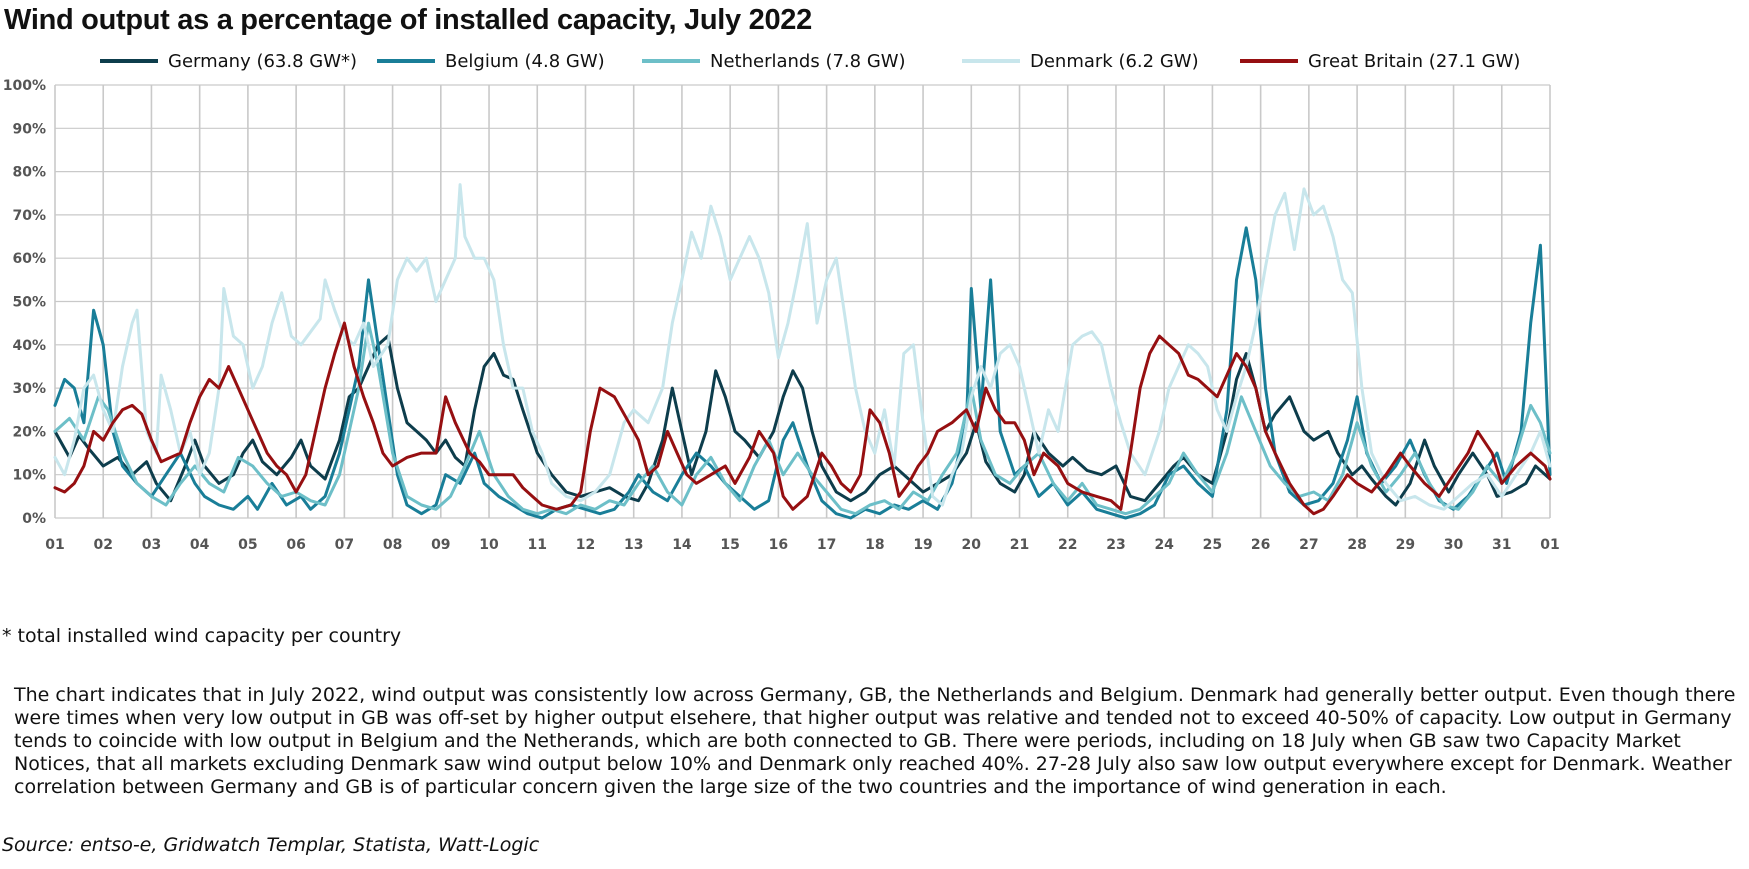  What do you see at coordinates (29, 476) in the screenshot?
I see `y-tick-label: 10%` at bounding box center [29, 476].